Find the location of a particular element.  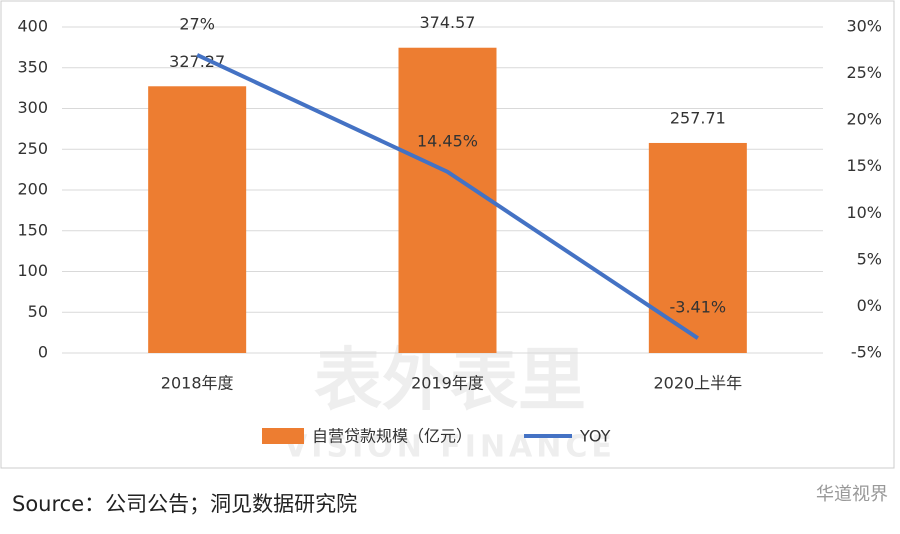

watermark: 表外表里 is located at coordinates (450, 381).